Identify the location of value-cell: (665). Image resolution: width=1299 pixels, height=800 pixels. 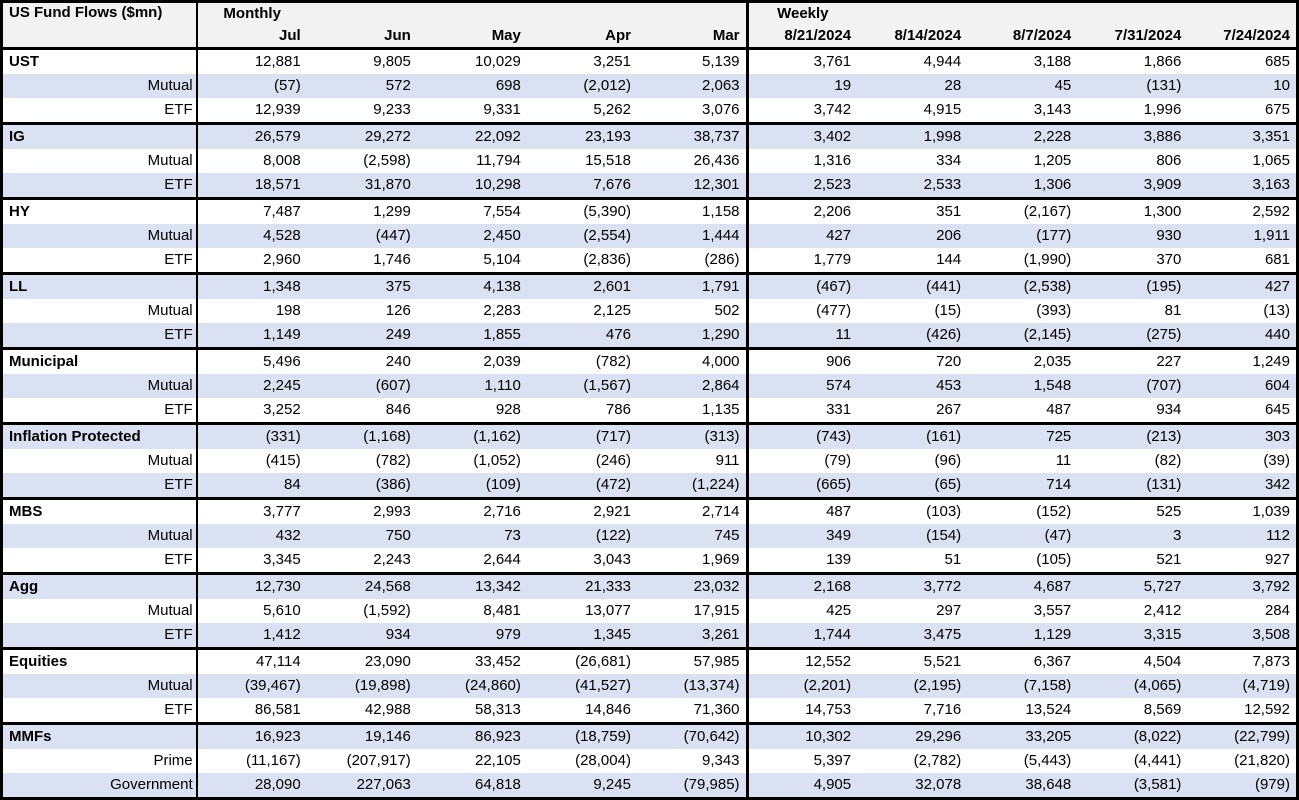
(801, 486).